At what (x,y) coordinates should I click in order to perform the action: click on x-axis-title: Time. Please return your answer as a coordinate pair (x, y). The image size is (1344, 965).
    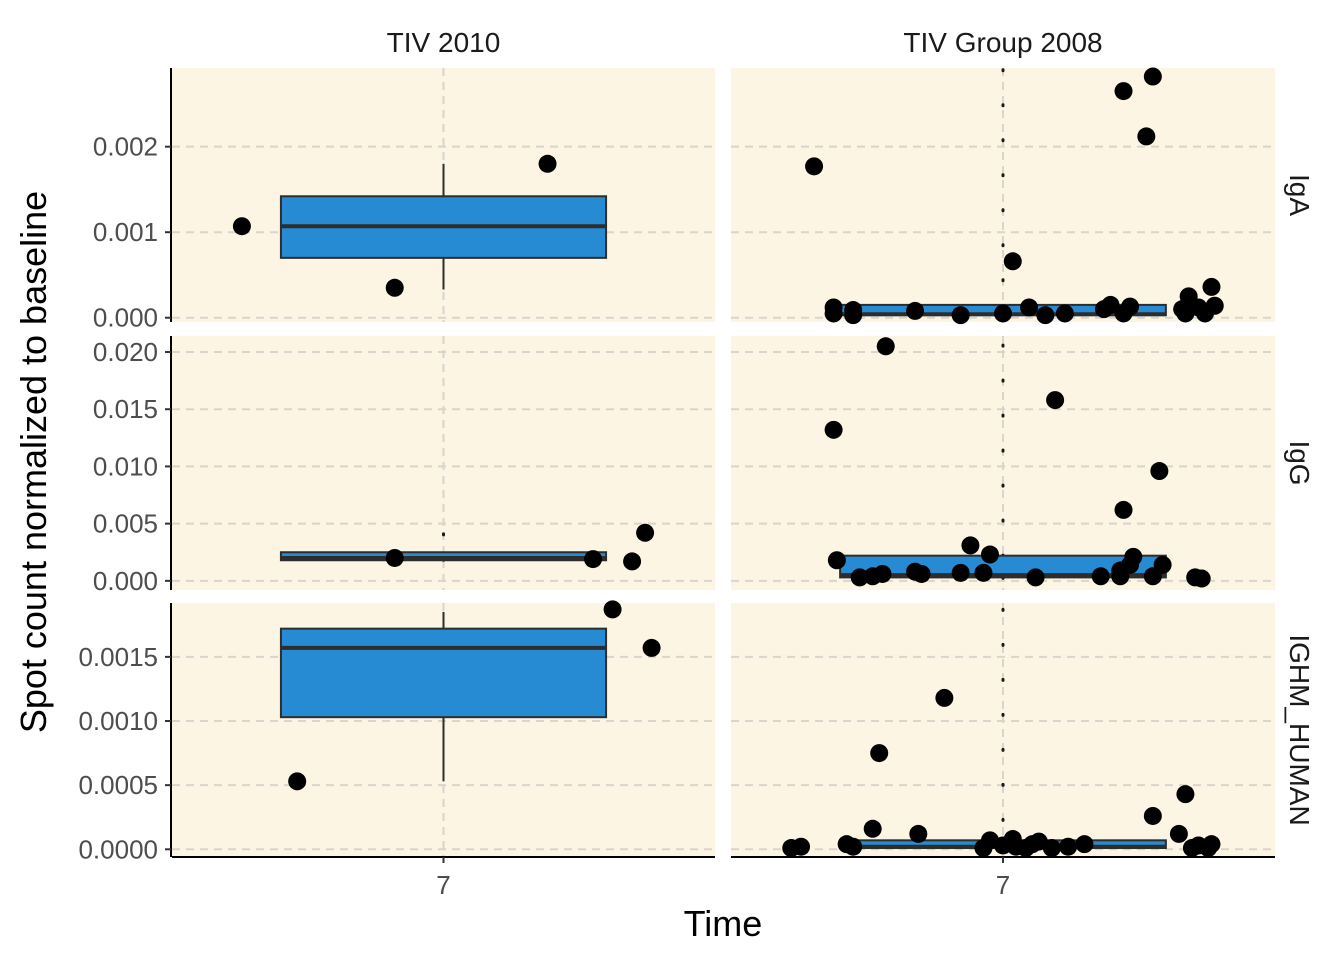
    Looking at the image, I should click on (723, 923).